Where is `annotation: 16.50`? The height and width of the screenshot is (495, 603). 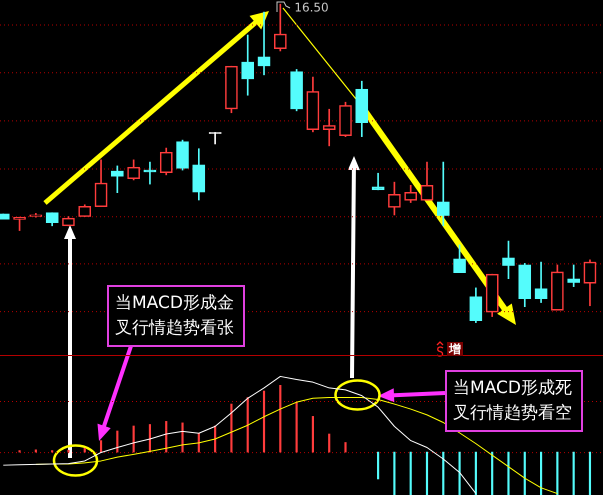
annotation: 16.50 is located at coordinates (311, 7).